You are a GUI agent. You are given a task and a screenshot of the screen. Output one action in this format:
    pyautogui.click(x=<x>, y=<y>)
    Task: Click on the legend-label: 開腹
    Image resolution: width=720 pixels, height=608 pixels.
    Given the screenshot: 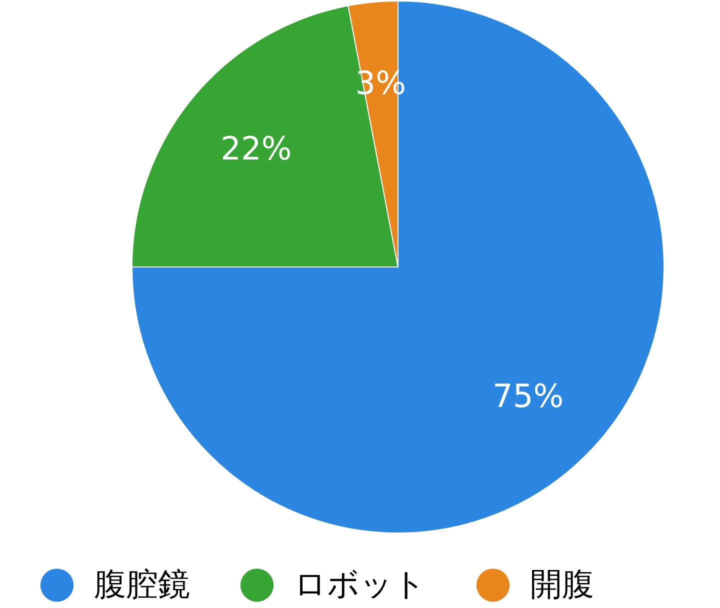 What is the action you would take?
    pyautogui.click(x=562, y=584)
    